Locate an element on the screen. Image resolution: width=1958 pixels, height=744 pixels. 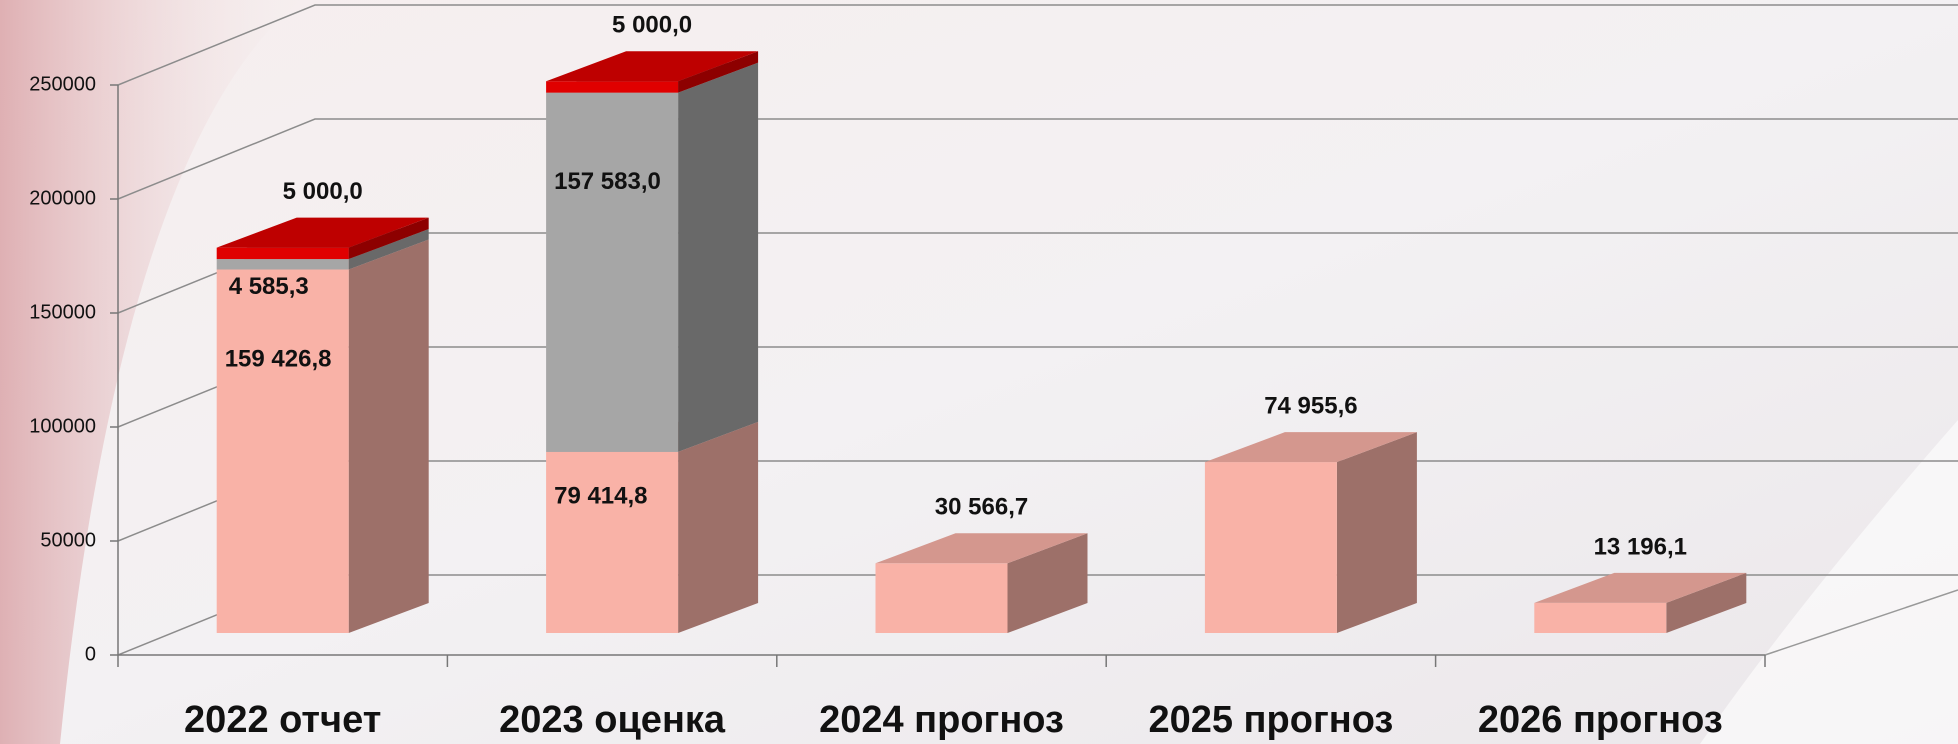
value-label: 79 414,8 is located at coordinates (600, 496).